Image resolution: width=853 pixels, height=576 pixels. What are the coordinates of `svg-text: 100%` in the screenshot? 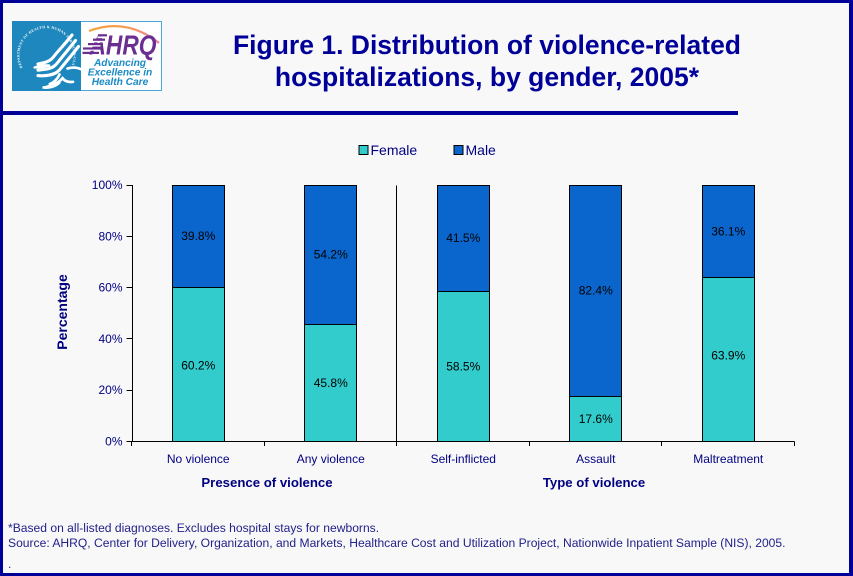 It's located at (107, 185).